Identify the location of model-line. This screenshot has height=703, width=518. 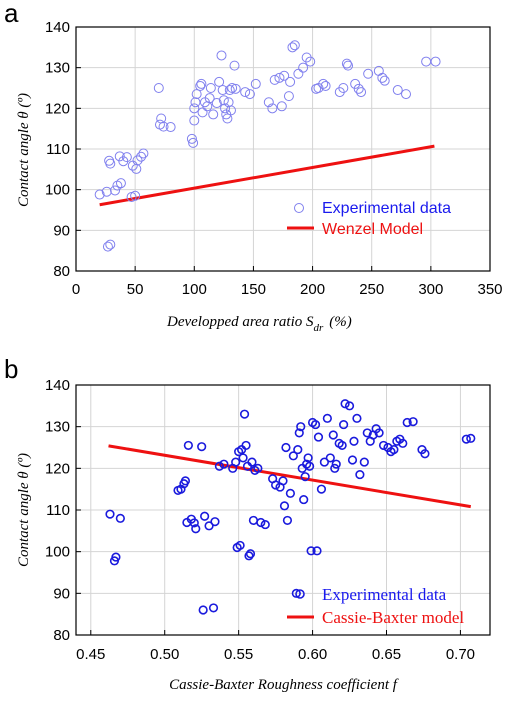
(290, 476).